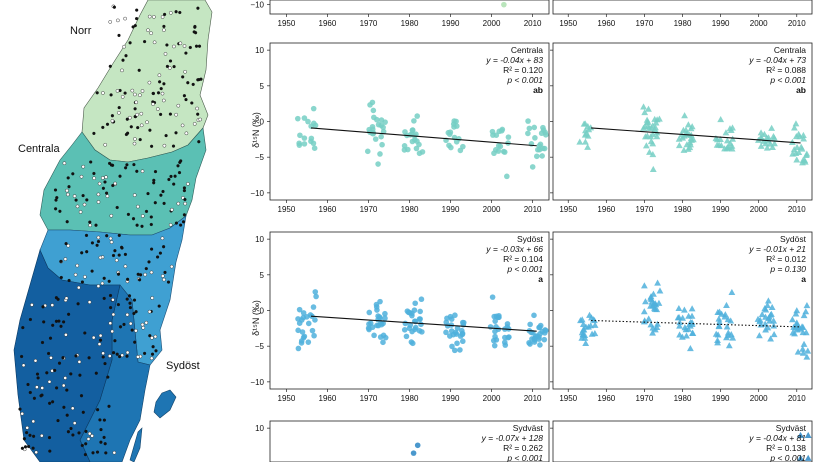 The height and width of the screenshot is (462, 821). Describe the element at coordinates (786, 448) in the screenshot. I see `stat-r2: R² = 0.138` at that location.